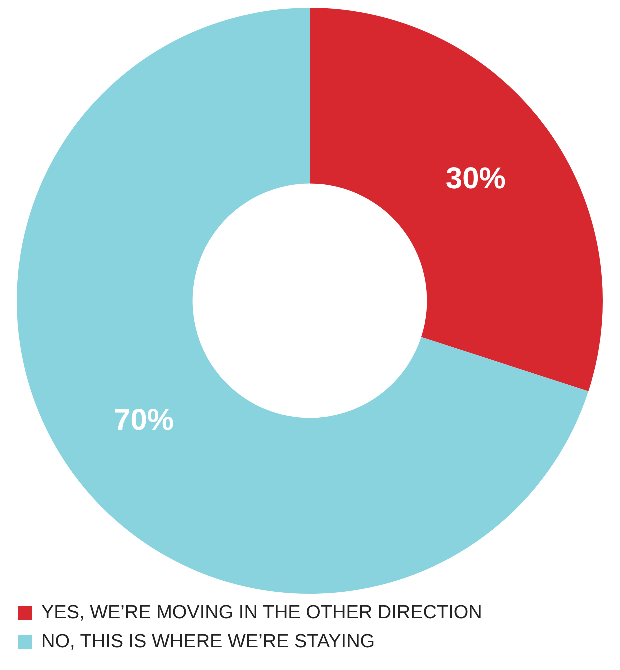  I want to click on legend-label: YES, WE’RE MOVING IN THE OTHER DIRECTION, so click(262, 613).